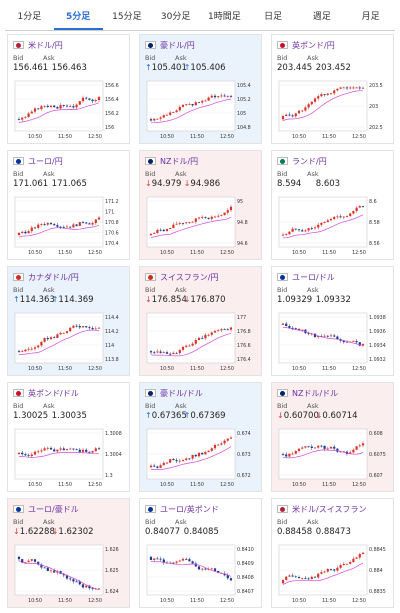  What do you see at coordinates (333, 68) in the screenshot?
I see `ask-price-wrap: 203.452` at bounding box center [333, 68].